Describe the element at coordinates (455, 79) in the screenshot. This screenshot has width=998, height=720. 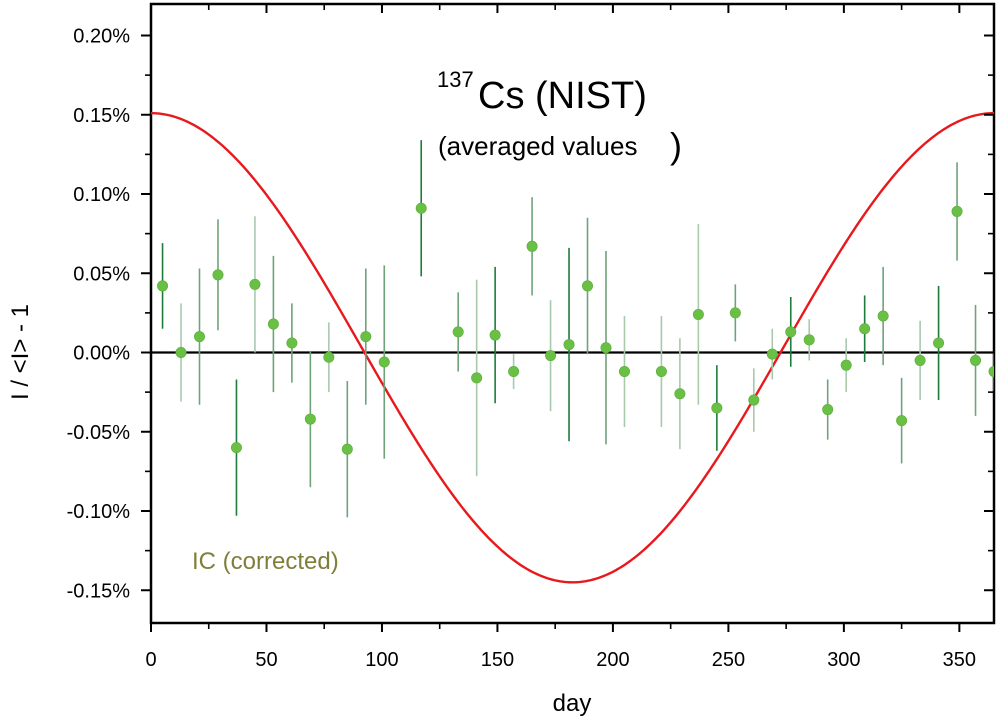
I see `chart-title-superscript: 137` at that location.